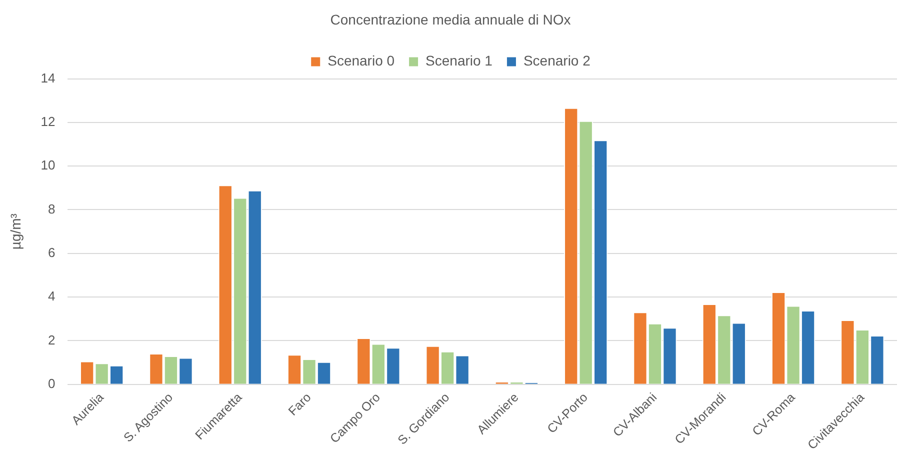  Describe the element at coordinates (48, 122) in the screenshot. I see `y-tick-label: 12` at that location.